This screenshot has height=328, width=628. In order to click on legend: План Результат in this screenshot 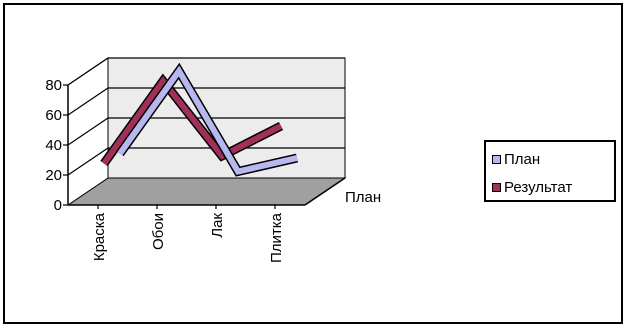, I will do `click(550, 171)`.